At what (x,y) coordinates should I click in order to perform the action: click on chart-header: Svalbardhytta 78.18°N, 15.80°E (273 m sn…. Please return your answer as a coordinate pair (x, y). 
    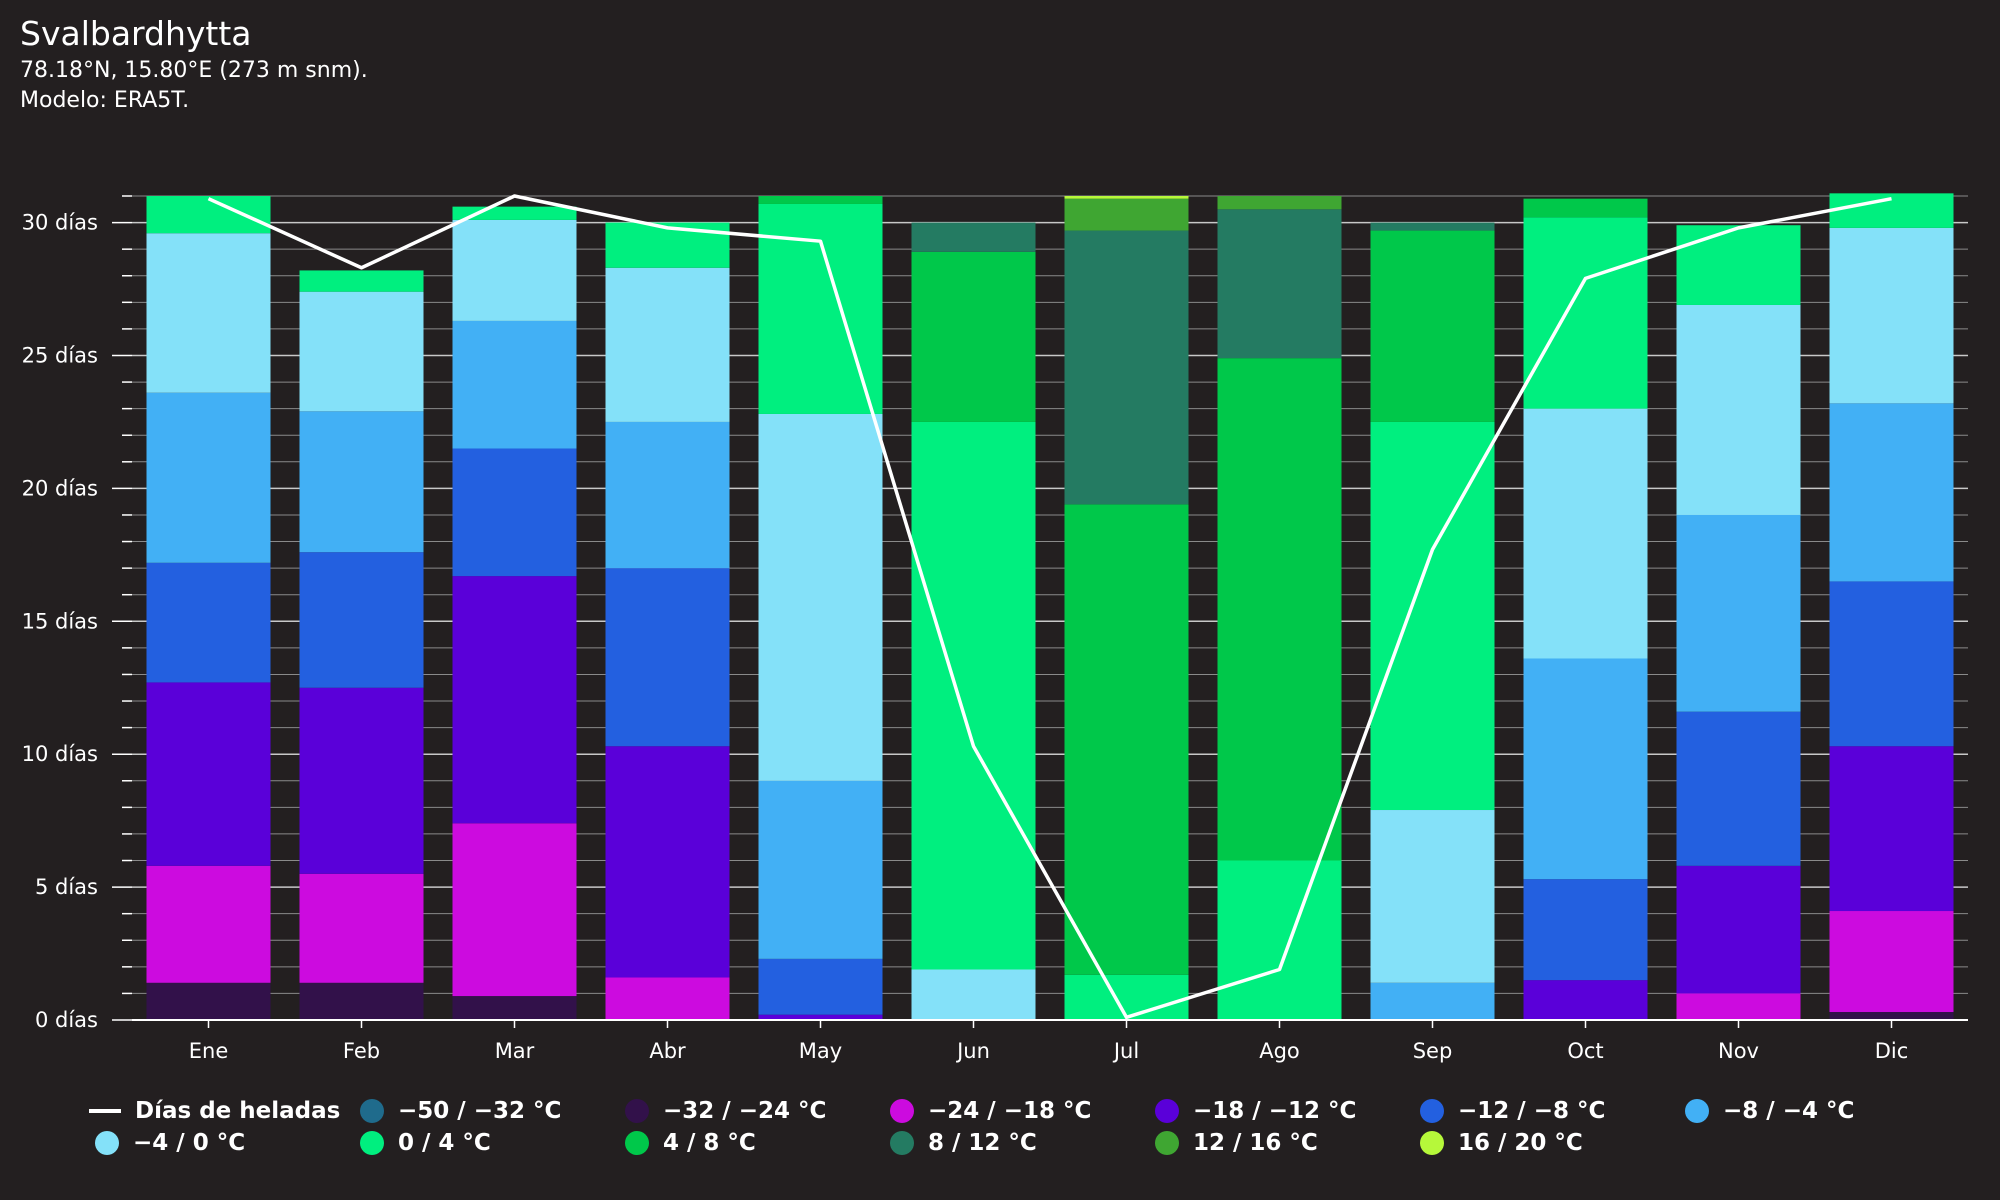
    Looking at the image, I should click on (194, 64).